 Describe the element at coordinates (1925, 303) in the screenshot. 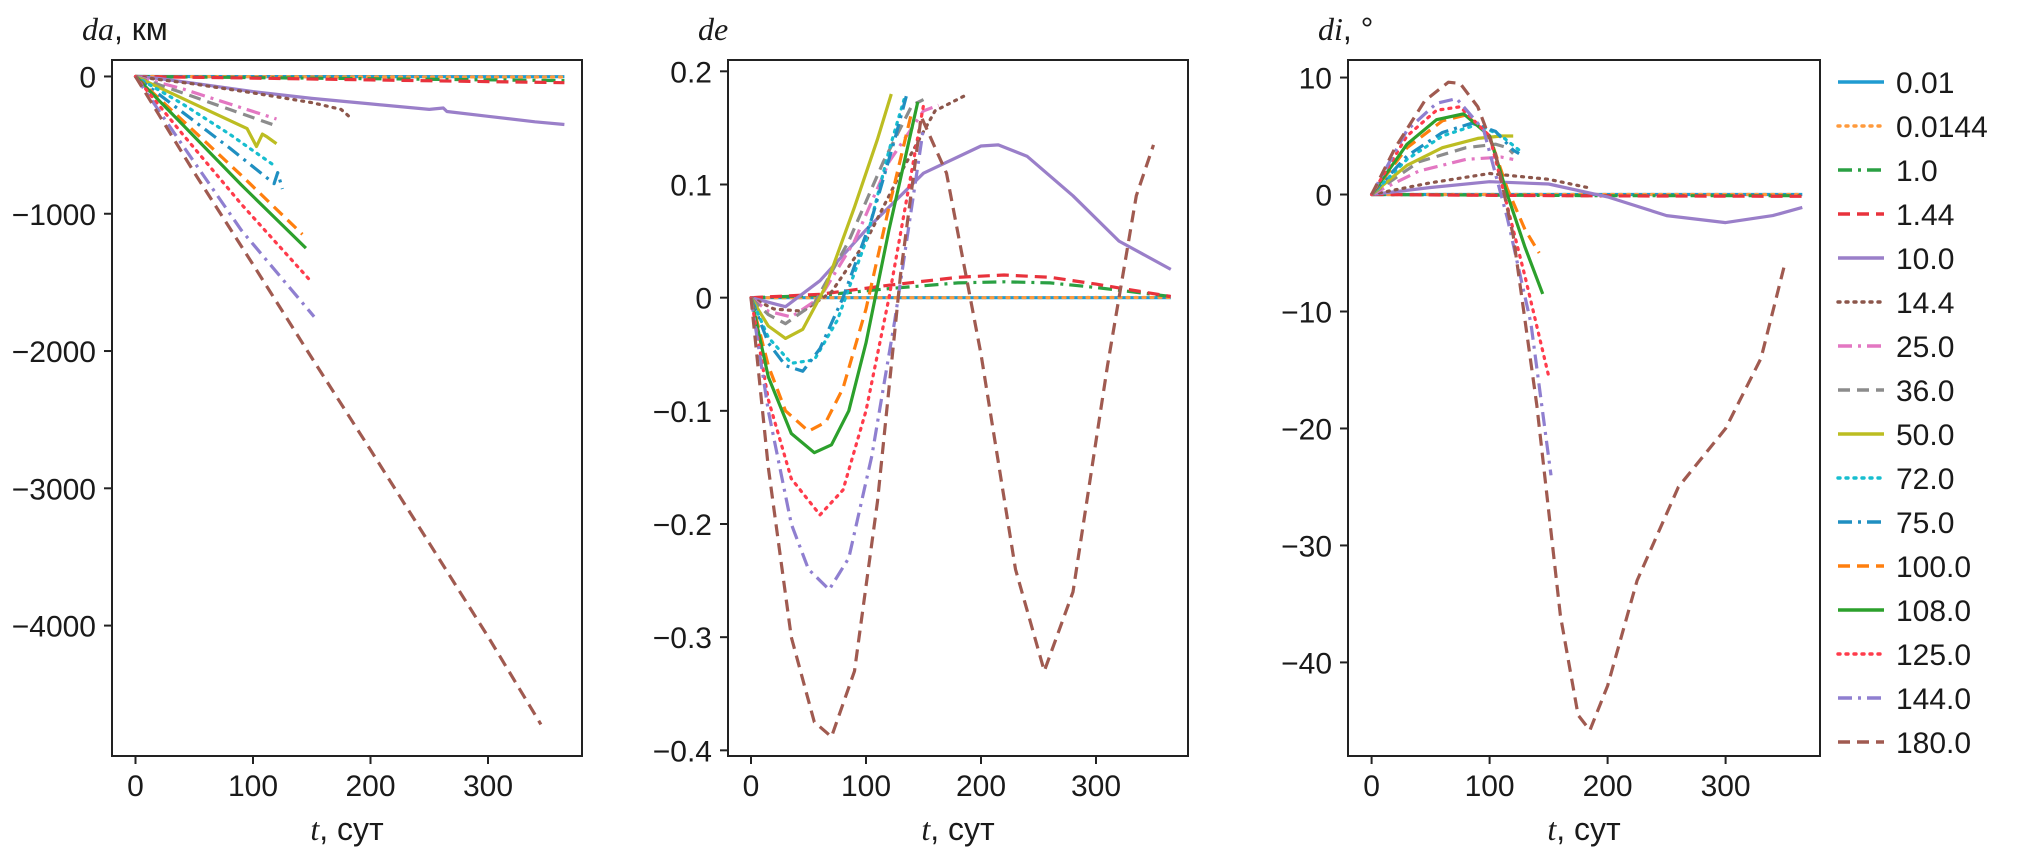

I see `legend-label: 14.4` at that location.